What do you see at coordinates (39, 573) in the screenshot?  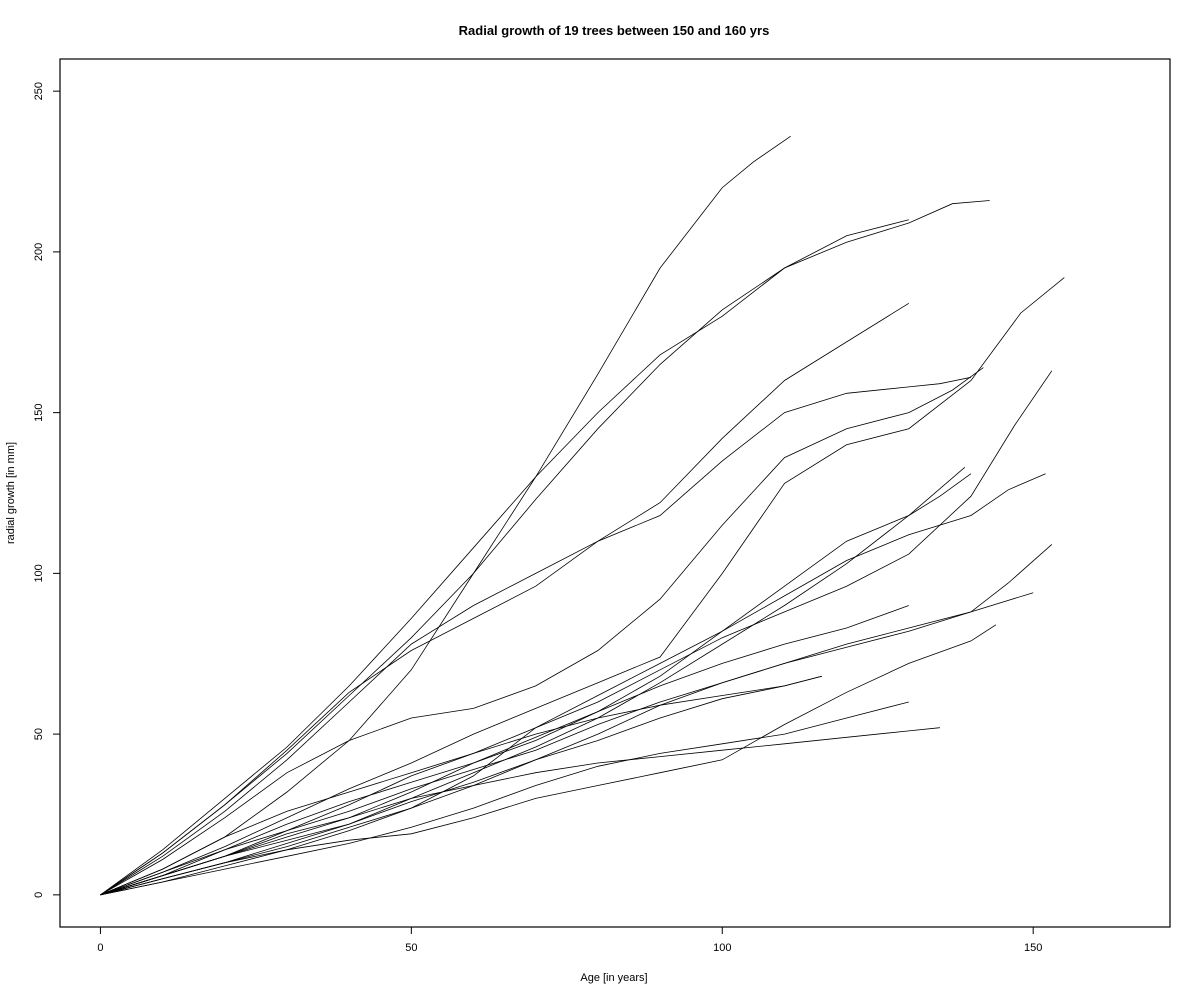 I see `y-tick-label: 100` at bounding box center [39, 573].